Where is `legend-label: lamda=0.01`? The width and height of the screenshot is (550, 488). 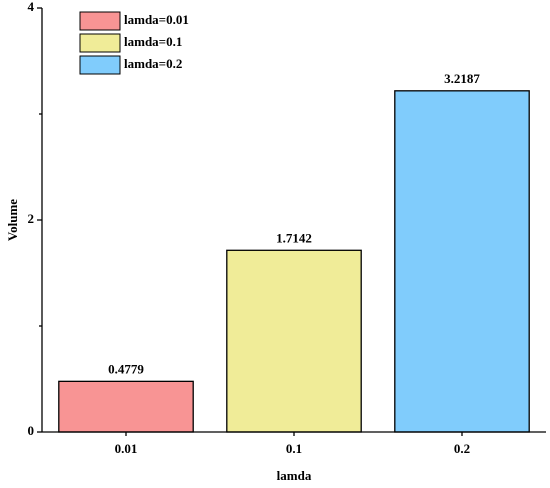 legend-label: lamda=0.01 is located at coordinates (156, 19).